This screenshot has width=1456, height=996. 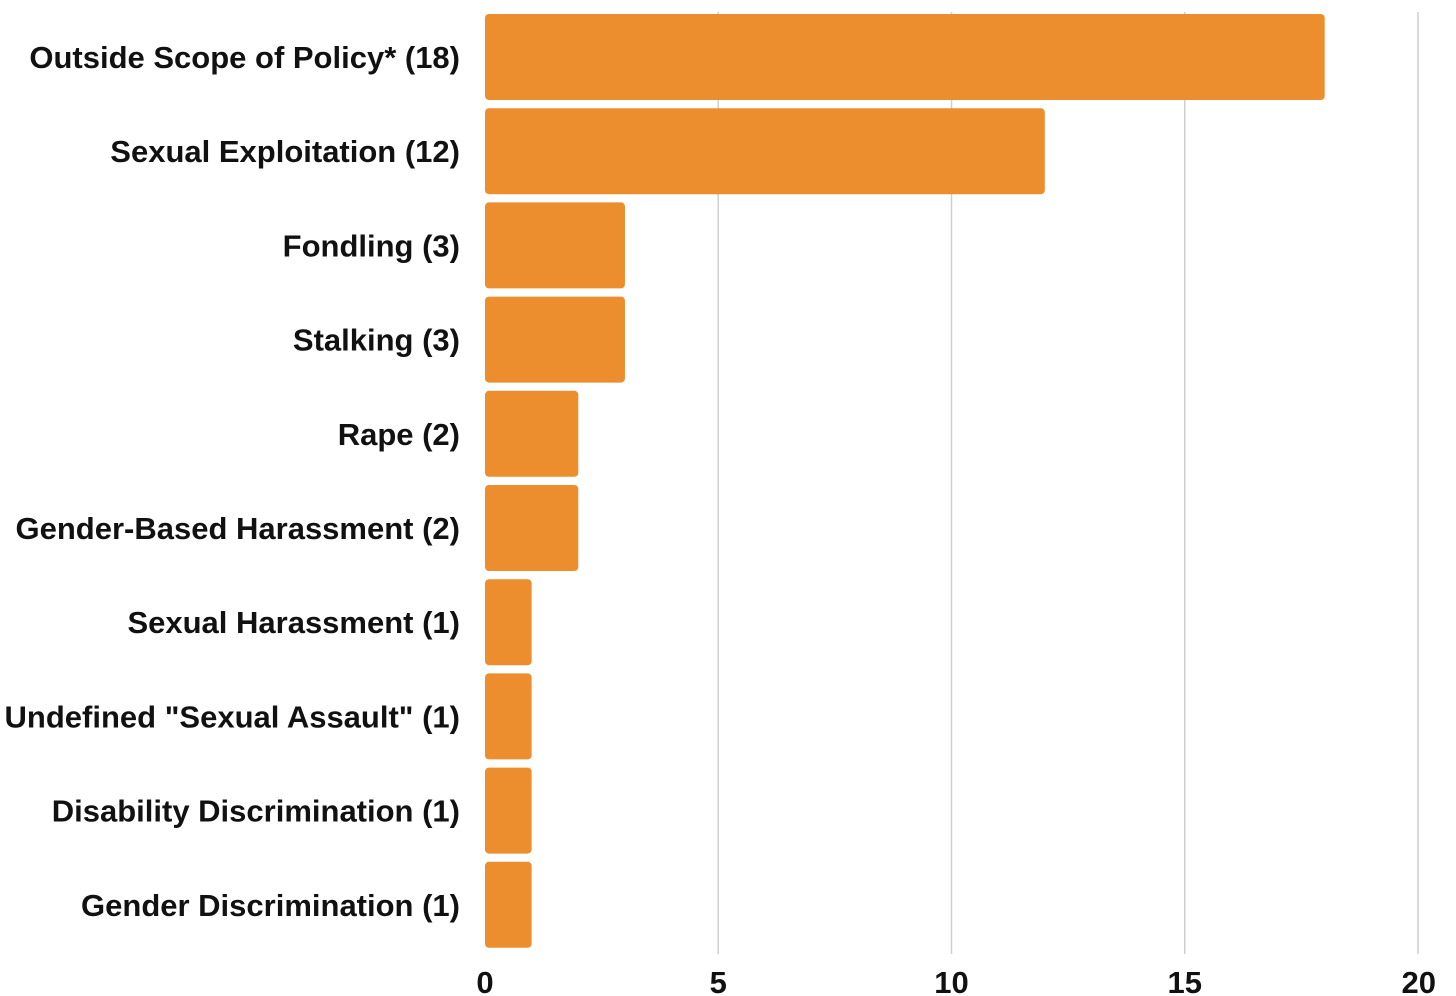 I want to click on category-label: Undefined "Sexual Assault" (1), so click(x=232, y=716).